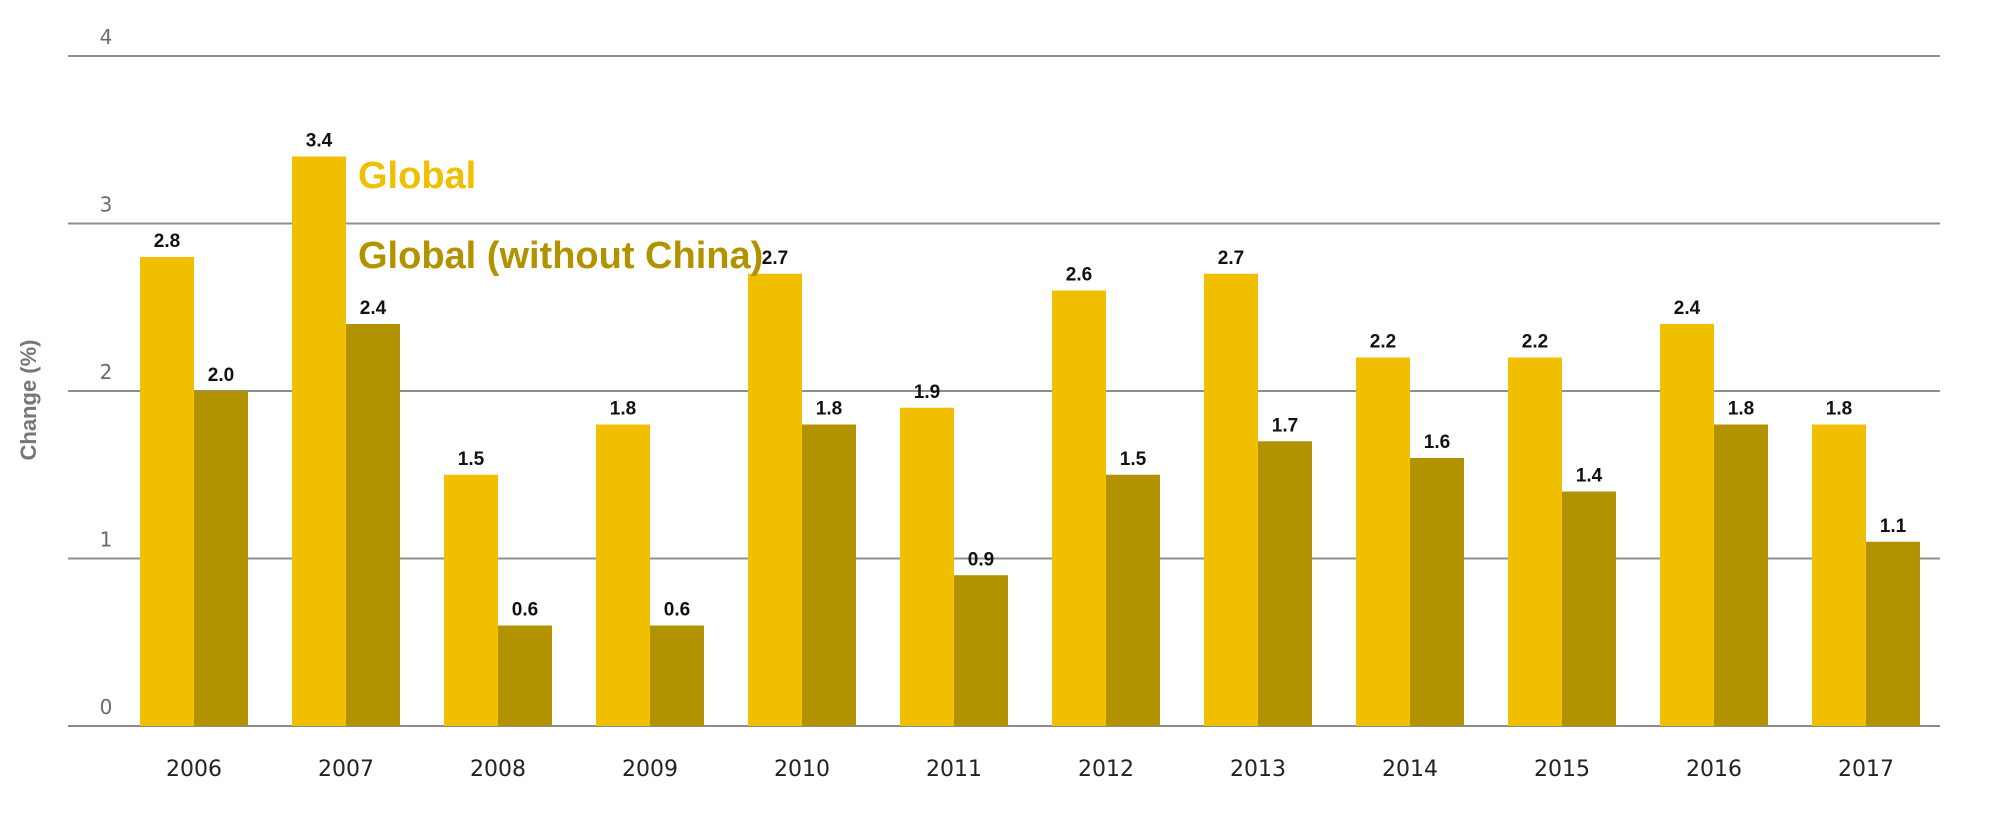 Image resolution: width=2000 pixels, height=825 pixels. I want to click on data-label: 1.1, so click(1893, 526).